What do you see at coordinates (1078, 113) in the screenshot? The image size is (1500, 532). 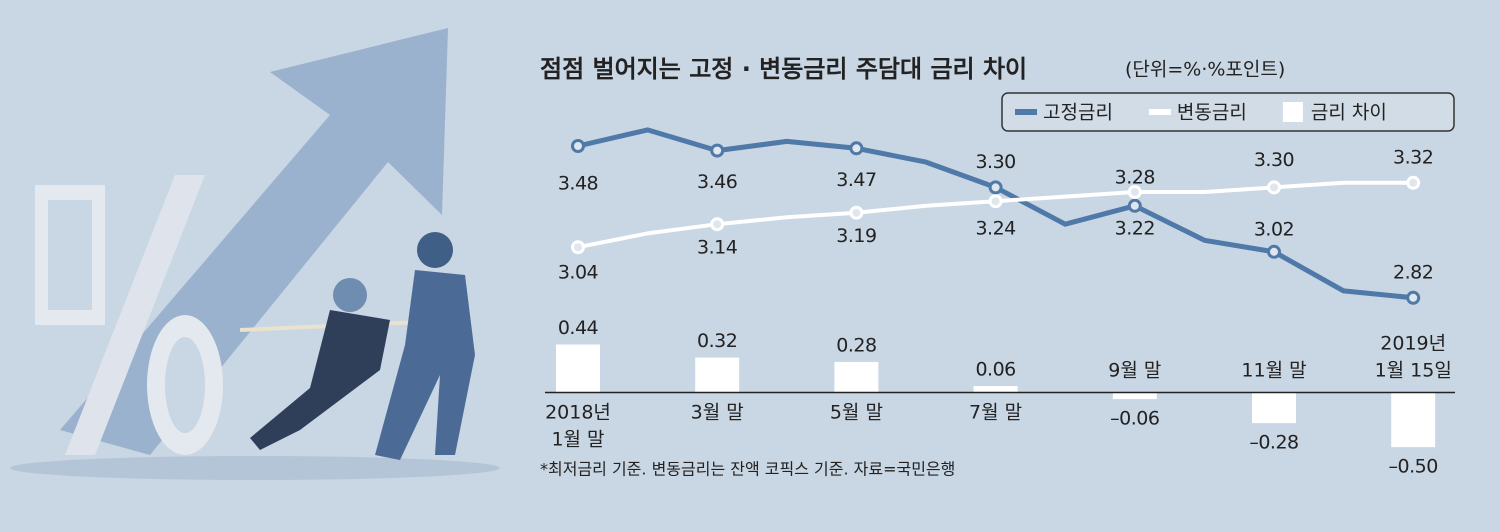 I see `legend-label: 고정금리` at bounding box center [1078, 113].